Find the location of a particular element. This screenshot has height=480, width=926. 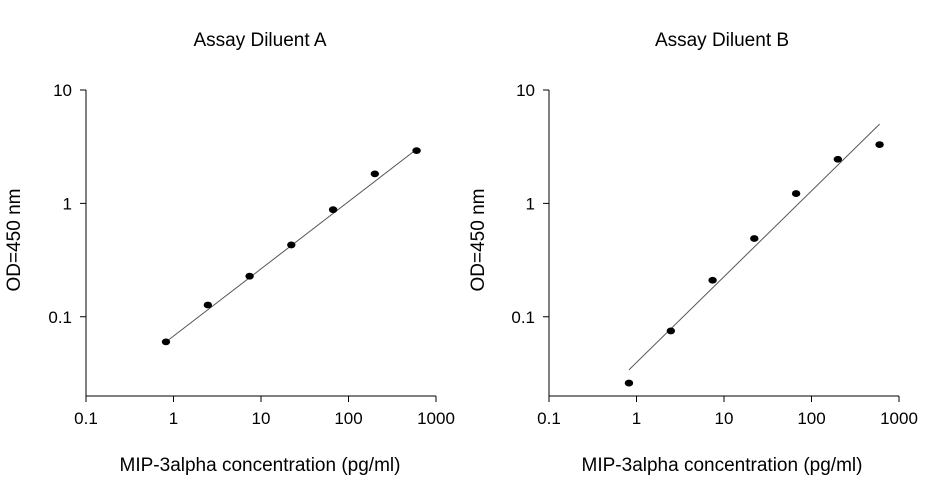

chart-a-y-tick-label: 0.1 is located at coordinates (60, 317).